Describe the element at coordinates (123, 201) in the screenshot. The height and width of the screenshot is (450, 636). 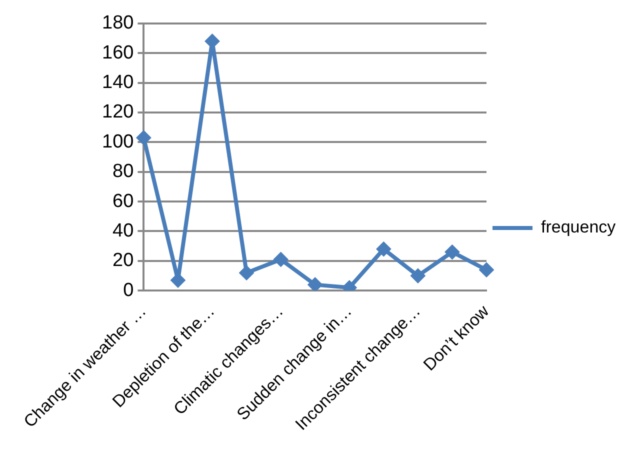
I see `y-tick-label: 60` at that location.